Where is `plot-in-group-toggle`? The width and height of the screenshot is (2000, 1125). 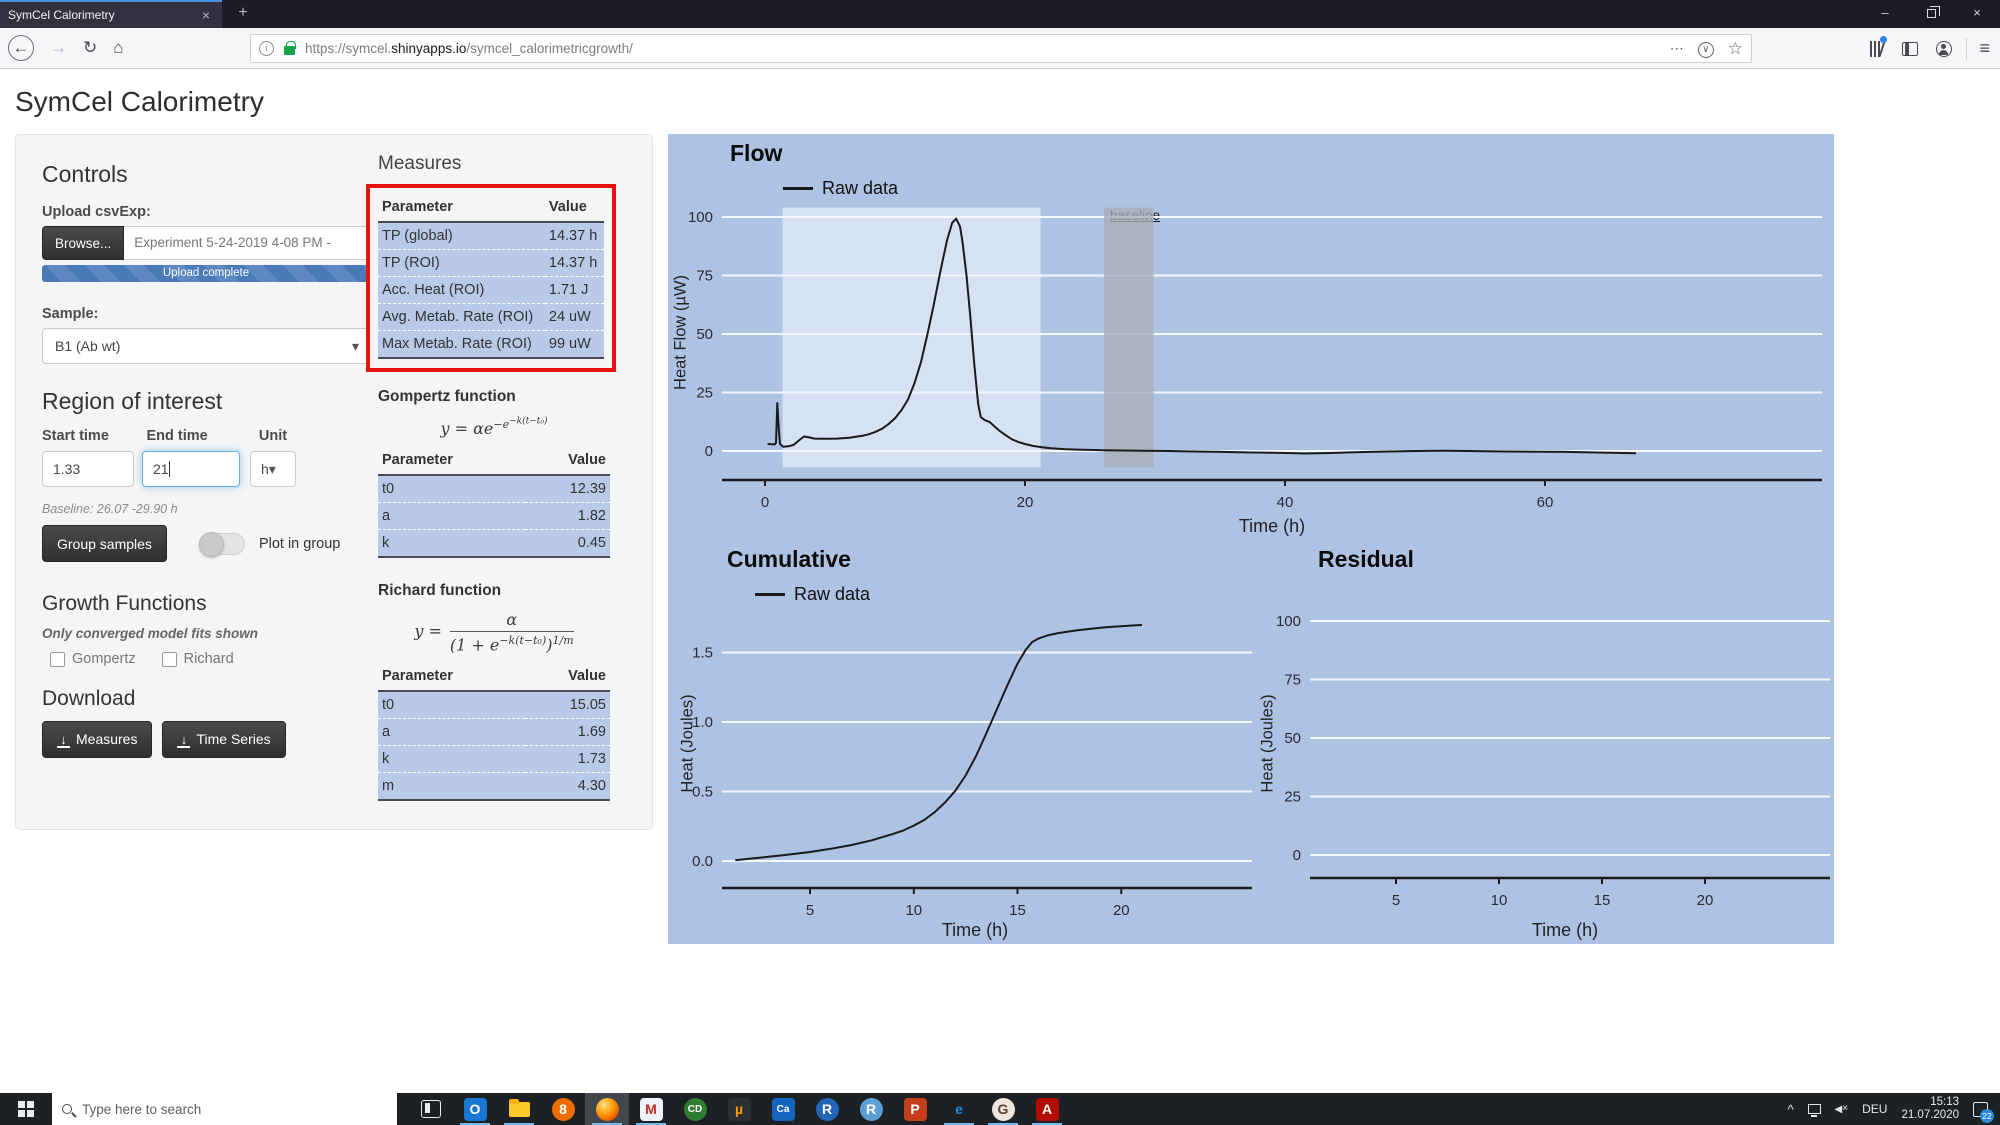
plot-in-group-toggle is located at coordinates (221, 544).